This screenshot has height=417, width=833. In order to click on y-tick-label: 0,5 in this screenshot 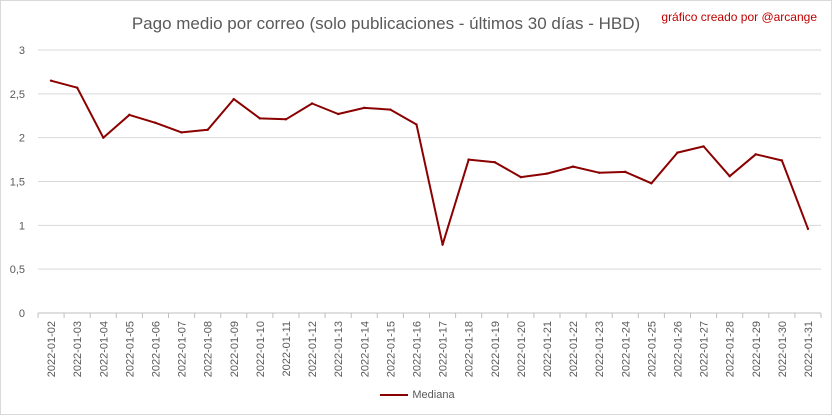, I will do `click(17, 270)`.